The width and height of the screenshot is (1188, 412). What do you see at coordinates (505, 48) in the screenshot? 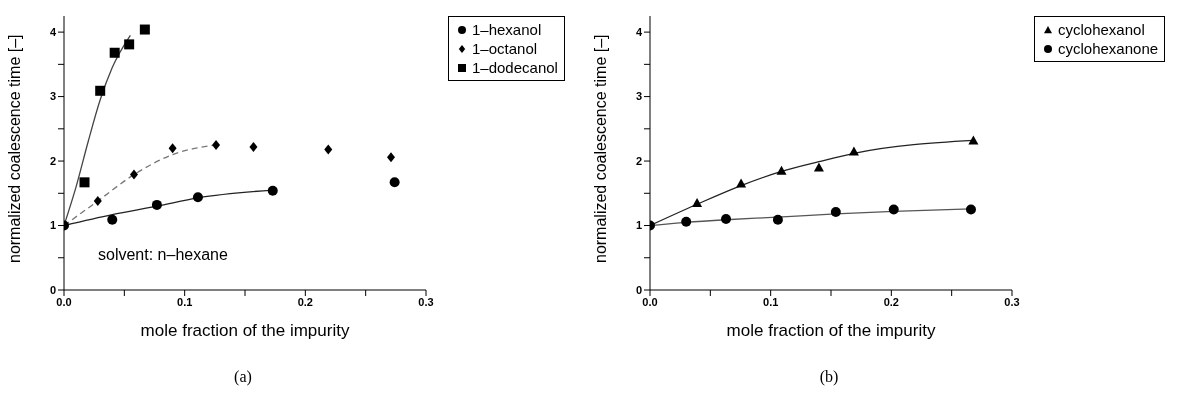
I see `legend-label: 1–octanol` at bounding box center [505, 48].